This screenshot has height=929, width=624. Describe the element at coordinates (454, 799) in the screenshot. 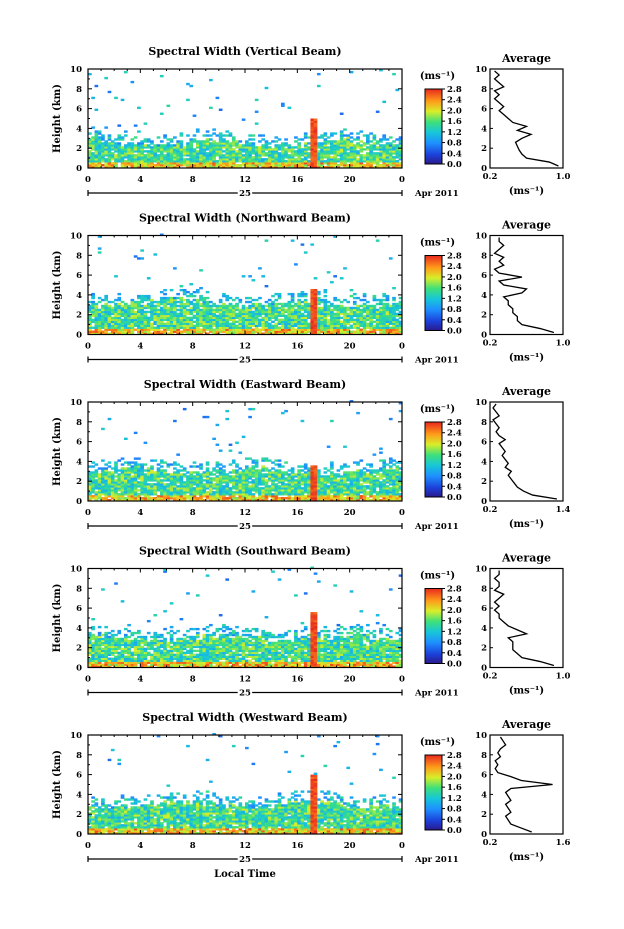

I see `colorbar-tick-label: 1.2` at that location.